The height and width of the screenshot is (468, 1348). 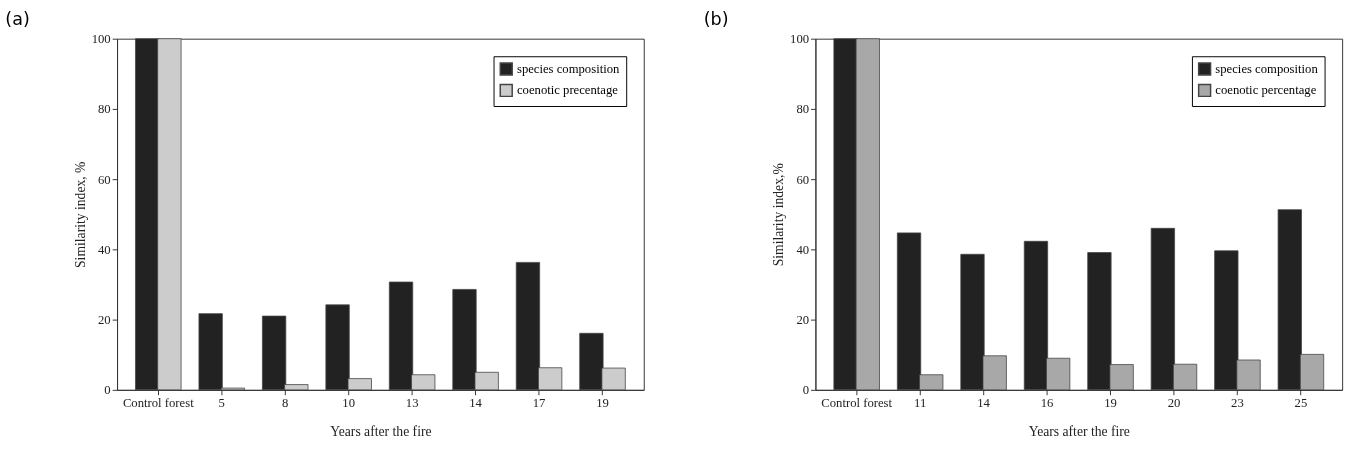 I want to click on x-tick-label: 25, so click(x=1301, y=402).